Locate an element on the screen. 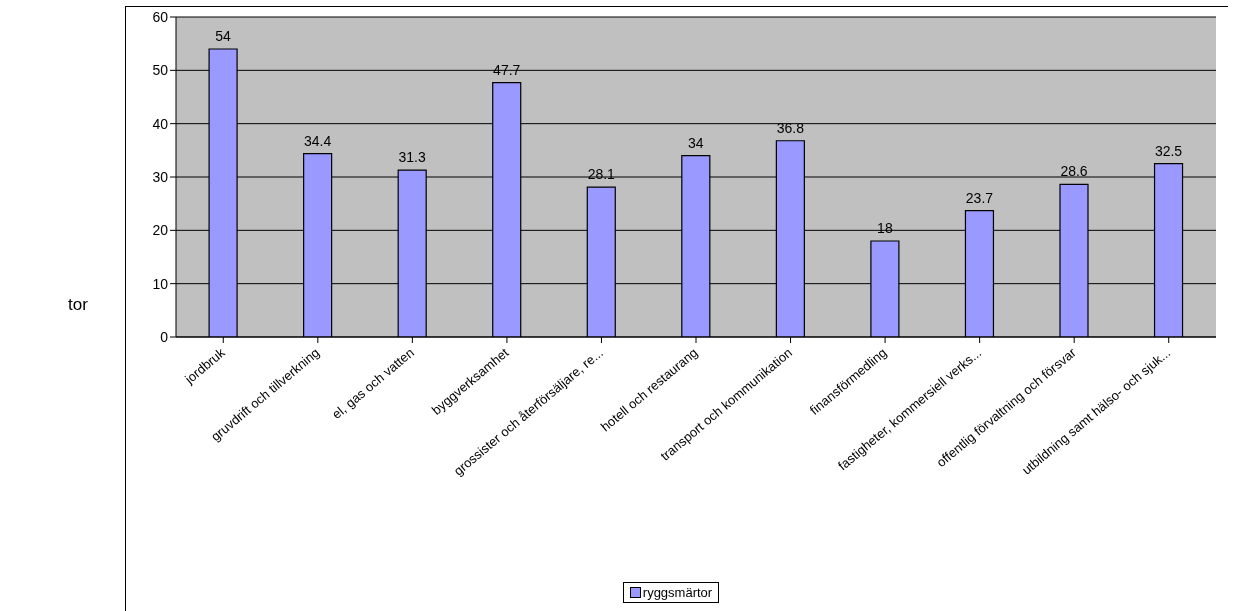 This screenshot has height=611, width=1236. y-tick-label: 50 is located at coordinates (160, 70).